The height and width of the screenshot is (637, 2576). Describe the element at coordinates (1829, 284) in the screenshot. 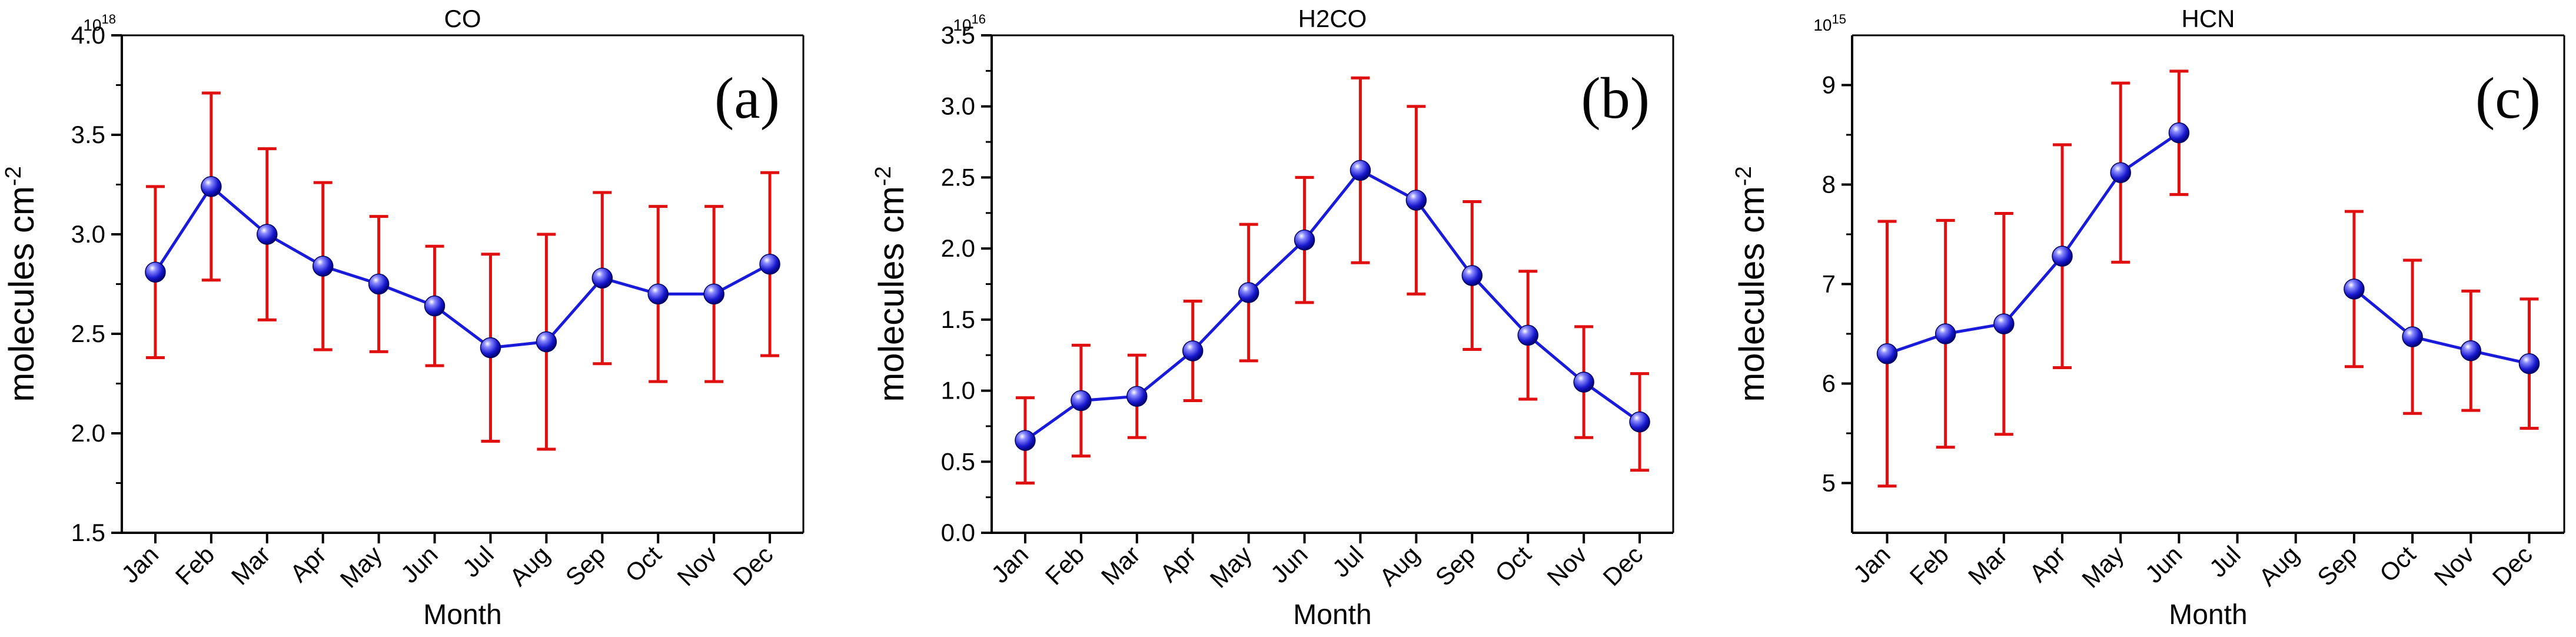

I see `y-tick-label: 7` at that location.